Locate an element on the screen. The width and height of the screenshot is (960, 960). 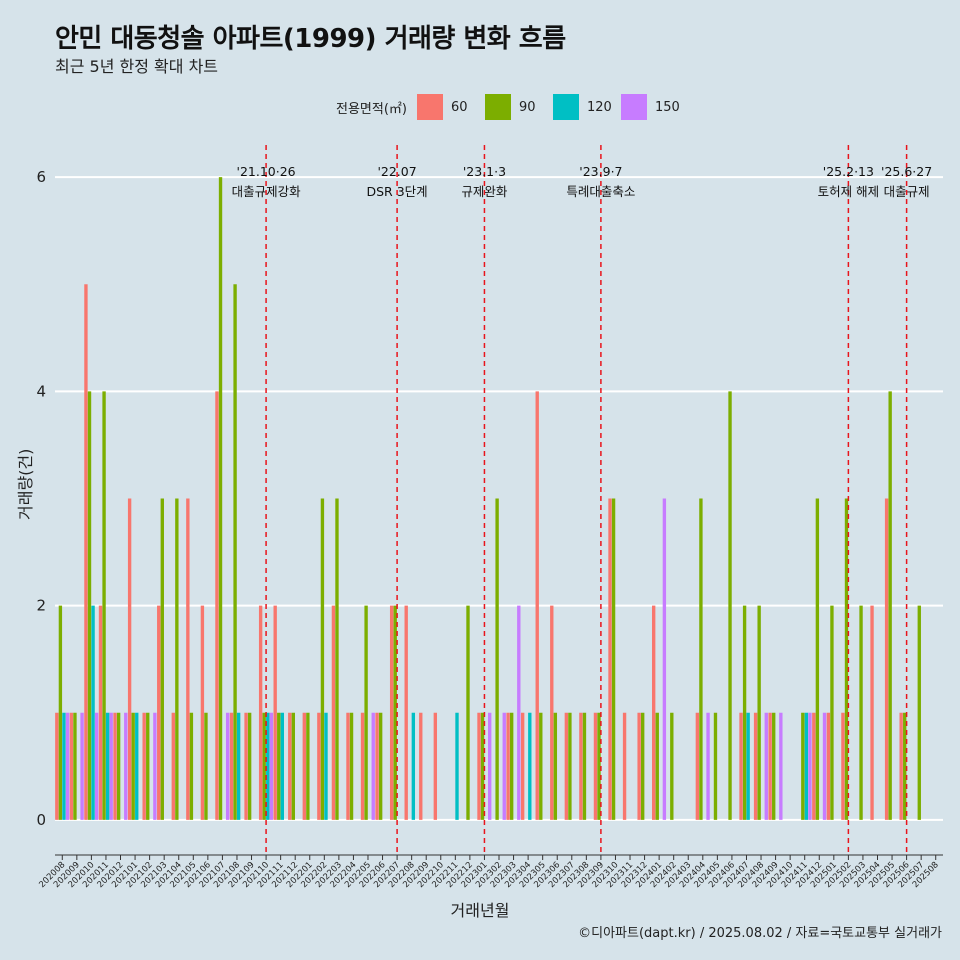
event-label: 대출규제 is located at coordinates (907, 191).